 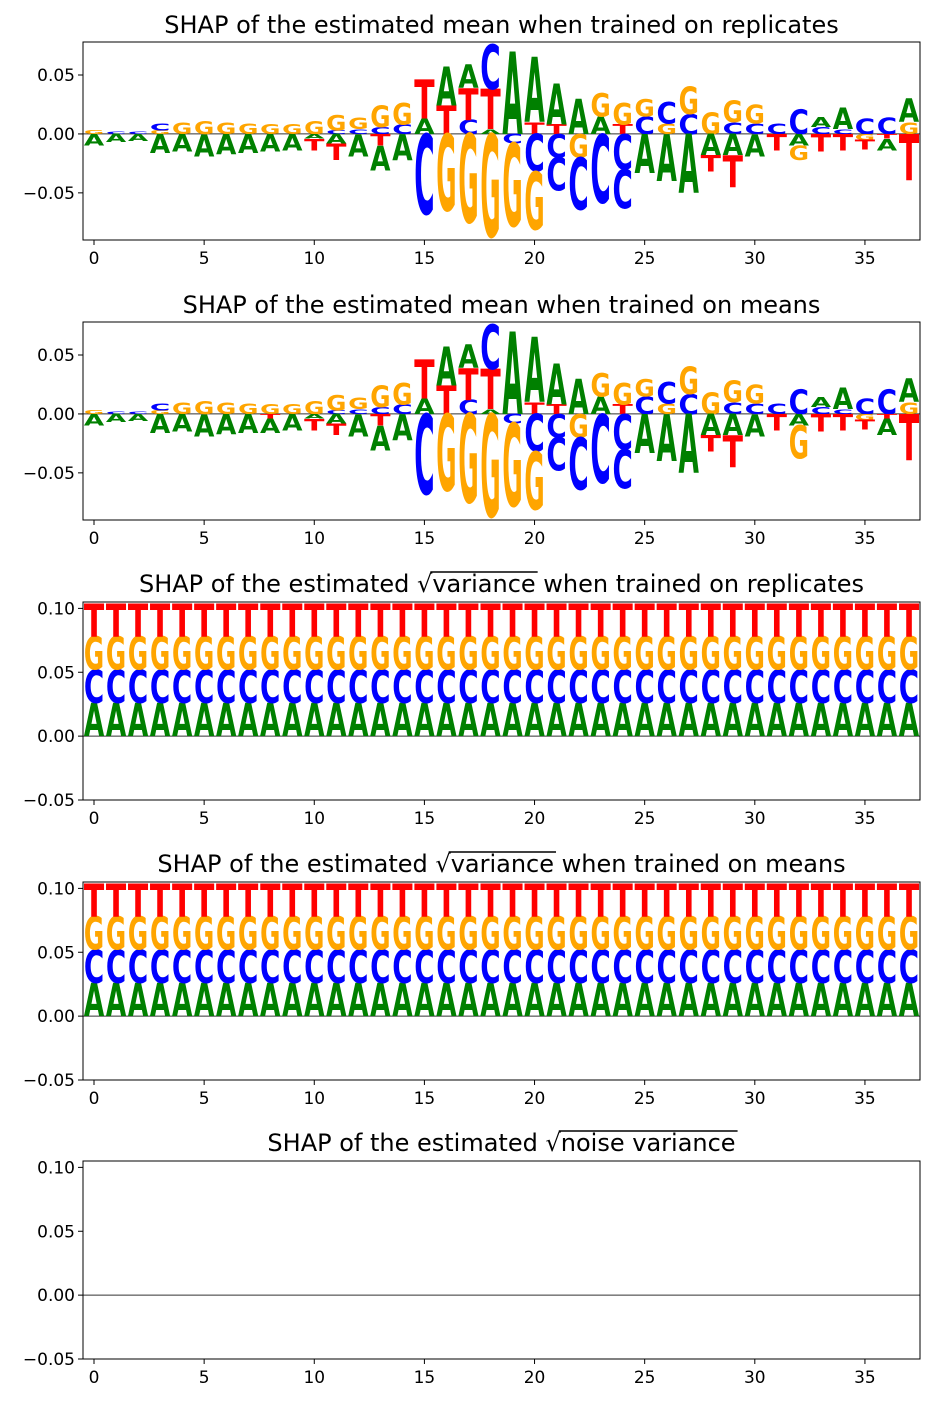 What do you see at coordinates (56, 889) in the screenshot?
I see `panel-4-ytick-label: 0.10` at bounding box center [56, 889].